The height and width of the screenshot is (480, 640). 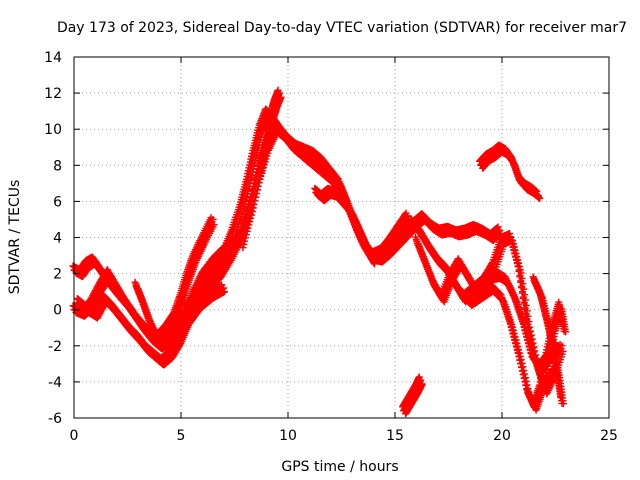 What do you see at coordinates (408, 225) in the screenshot?
I see `series-track-g` at bounding box center [408, 225].